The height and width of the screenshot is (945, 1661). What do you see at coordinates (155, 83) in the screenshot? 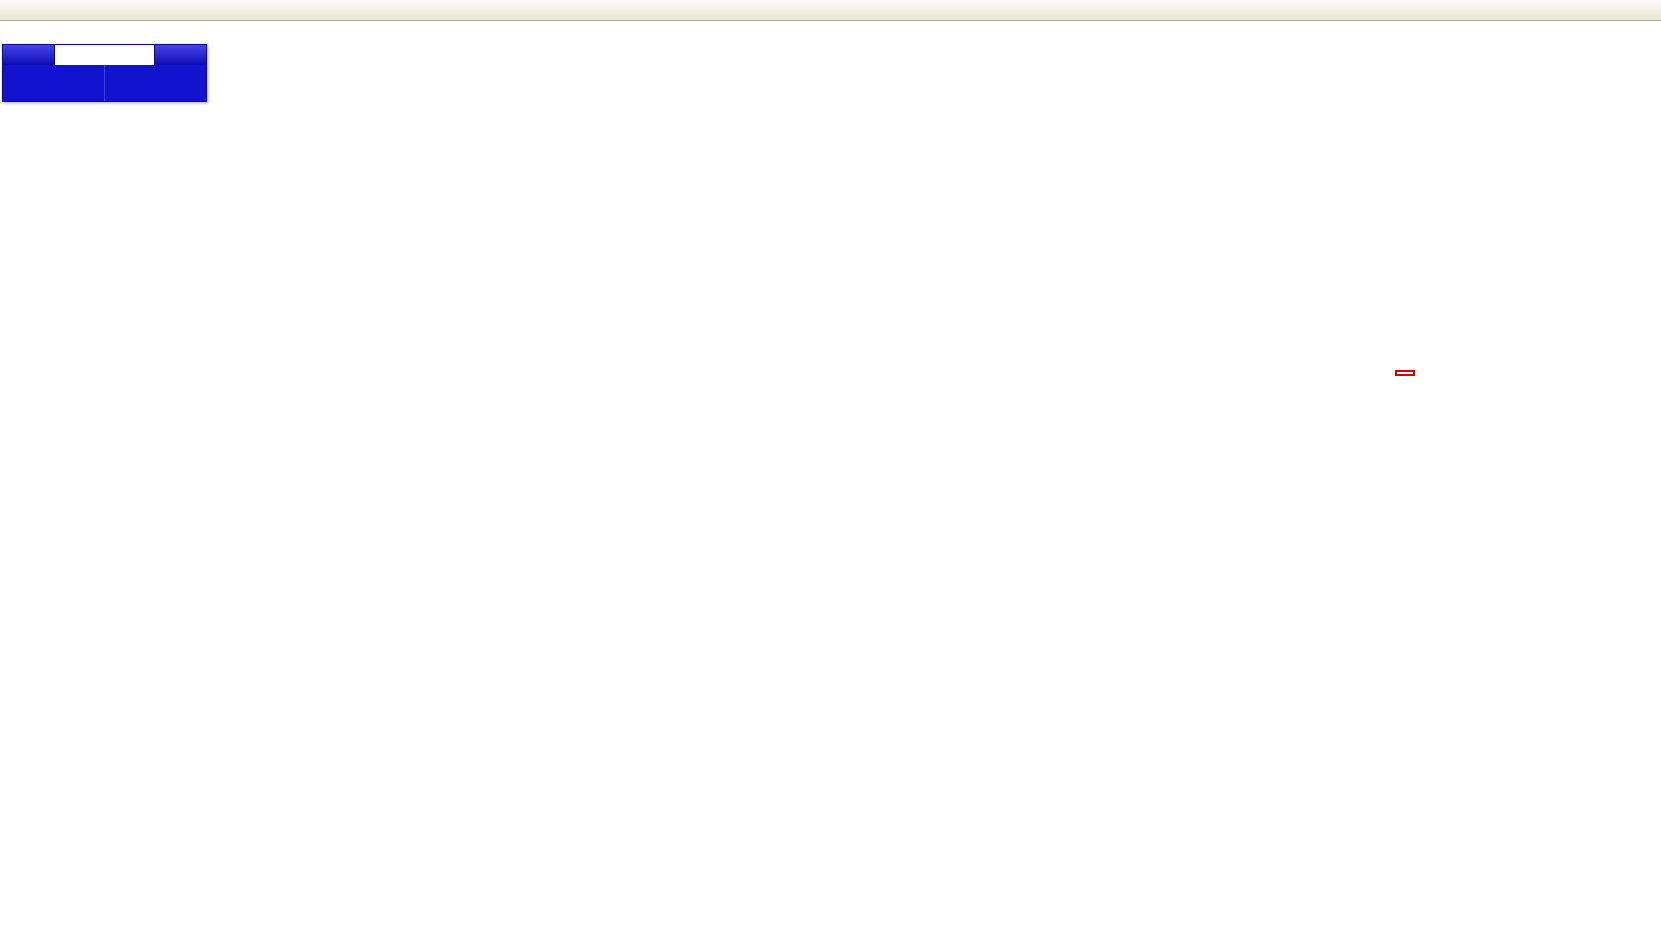
I see `buy-price` at bounding box center [155, 83].